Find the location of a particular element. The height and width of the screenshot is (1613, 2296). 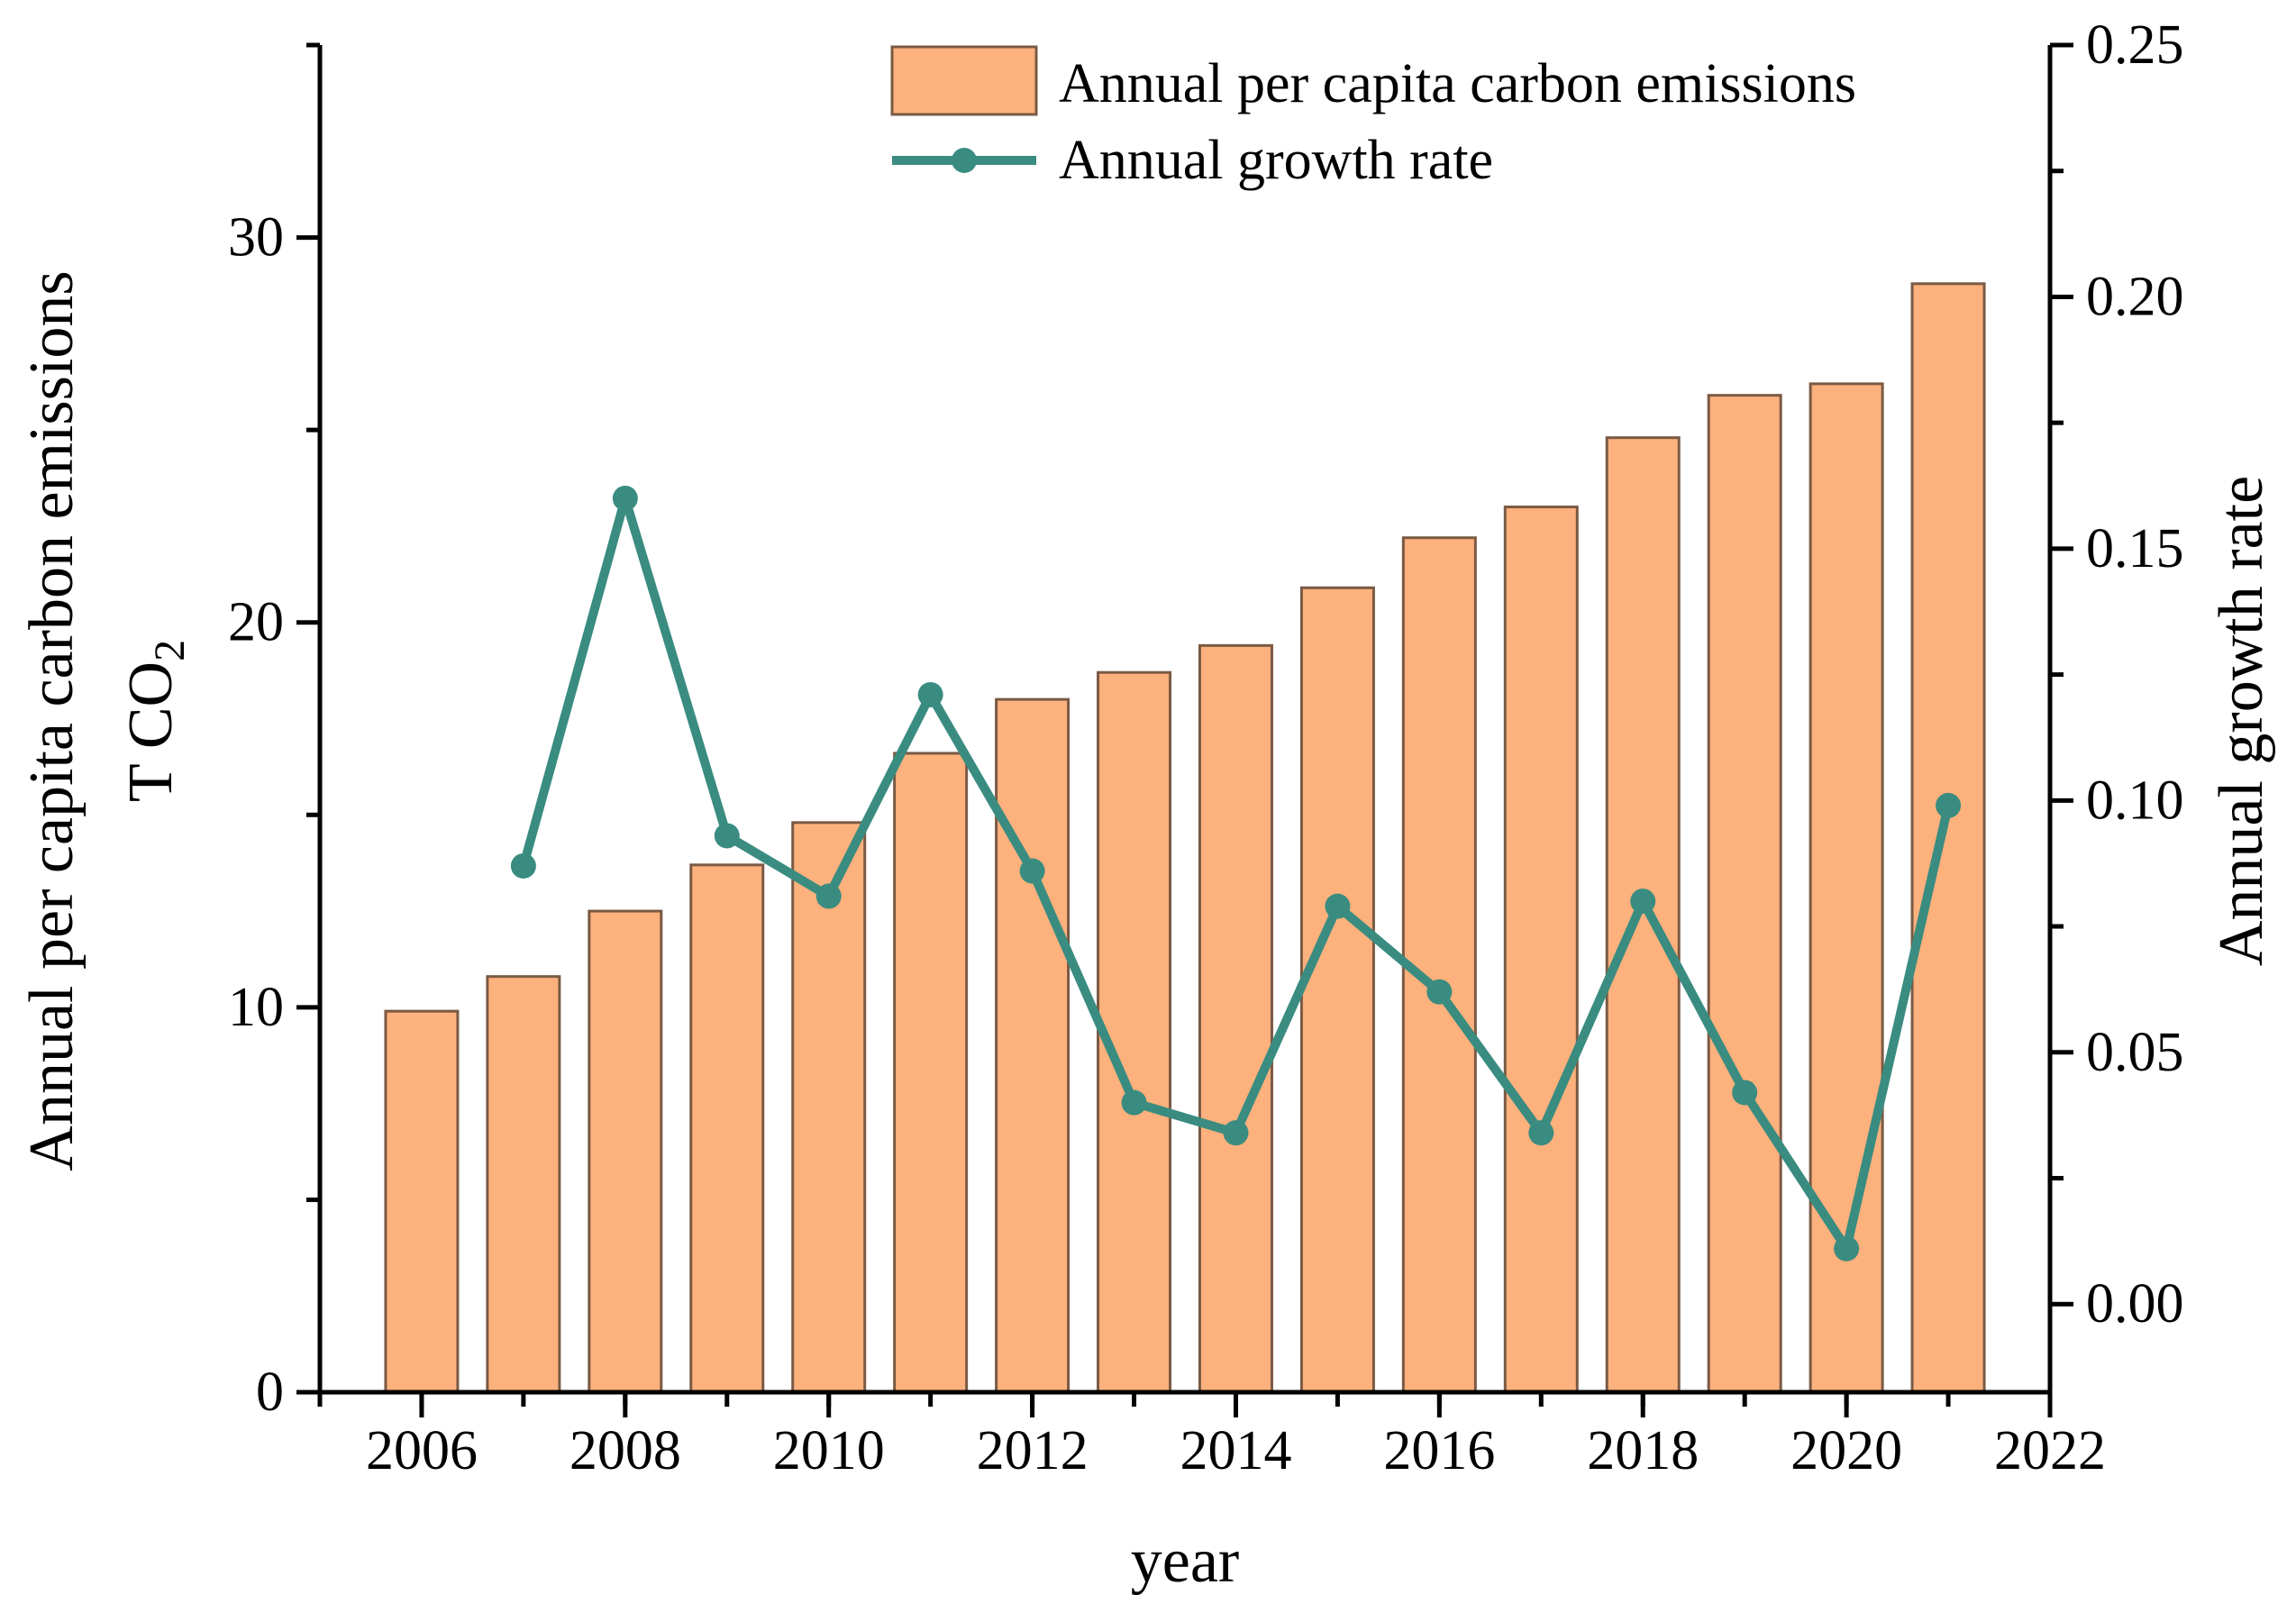

growth-point-2015 is located at coordinates (1338, 906).